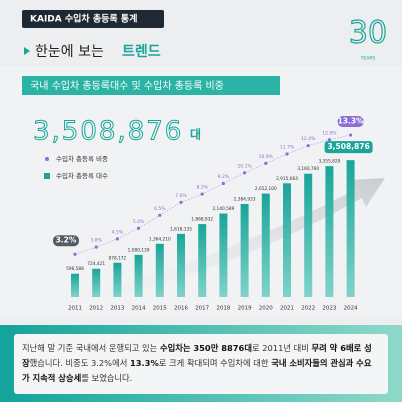  What do you see at coordinates (139, 222) in the screenshot?
I see `share-label: 5.4%` at bounding box center [139, 222].